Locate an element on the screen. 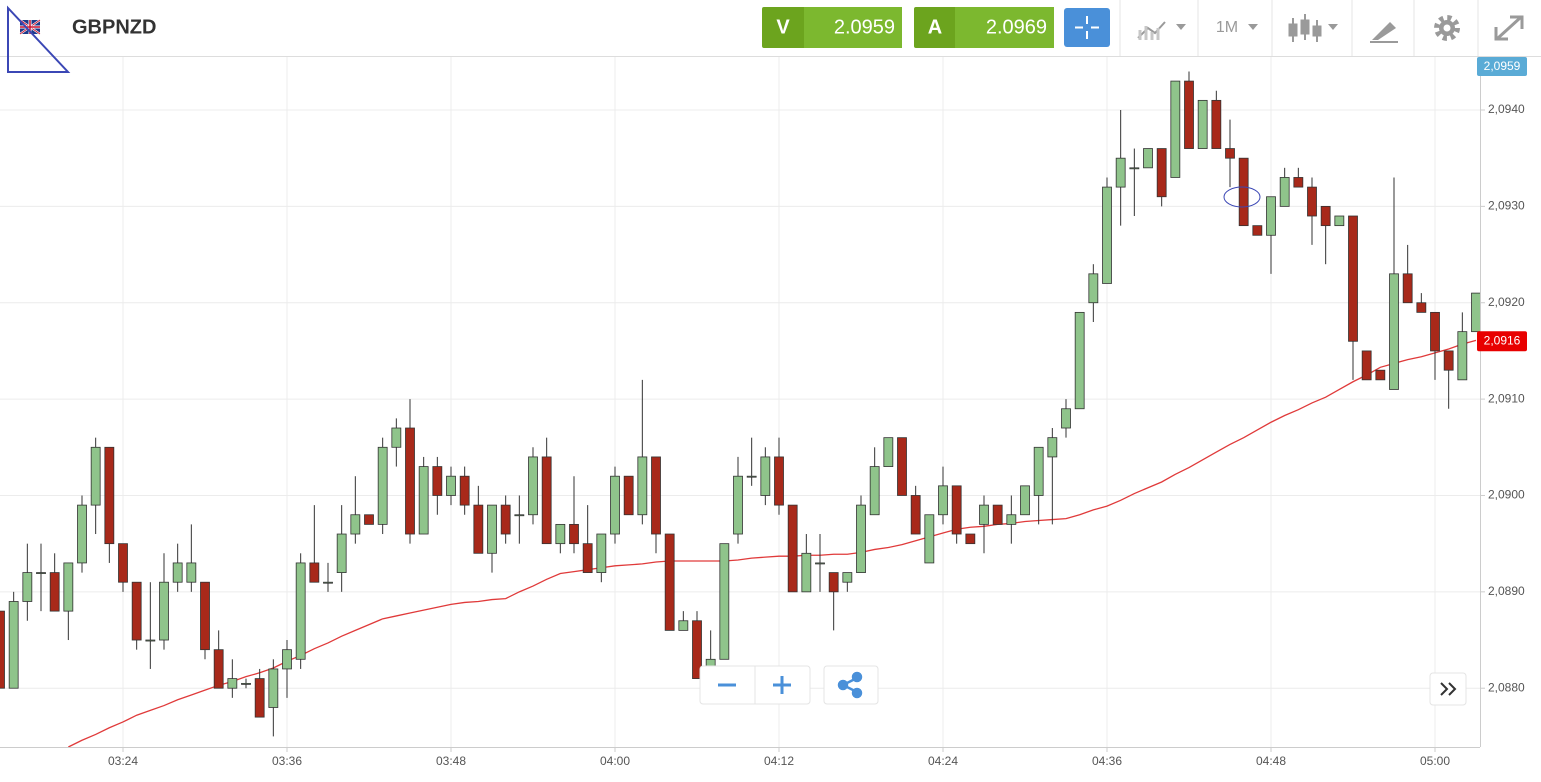 The width and height of the screenshot is (1541, 782). x-tick-label: 04:24 is located at coordinates (943, 761).